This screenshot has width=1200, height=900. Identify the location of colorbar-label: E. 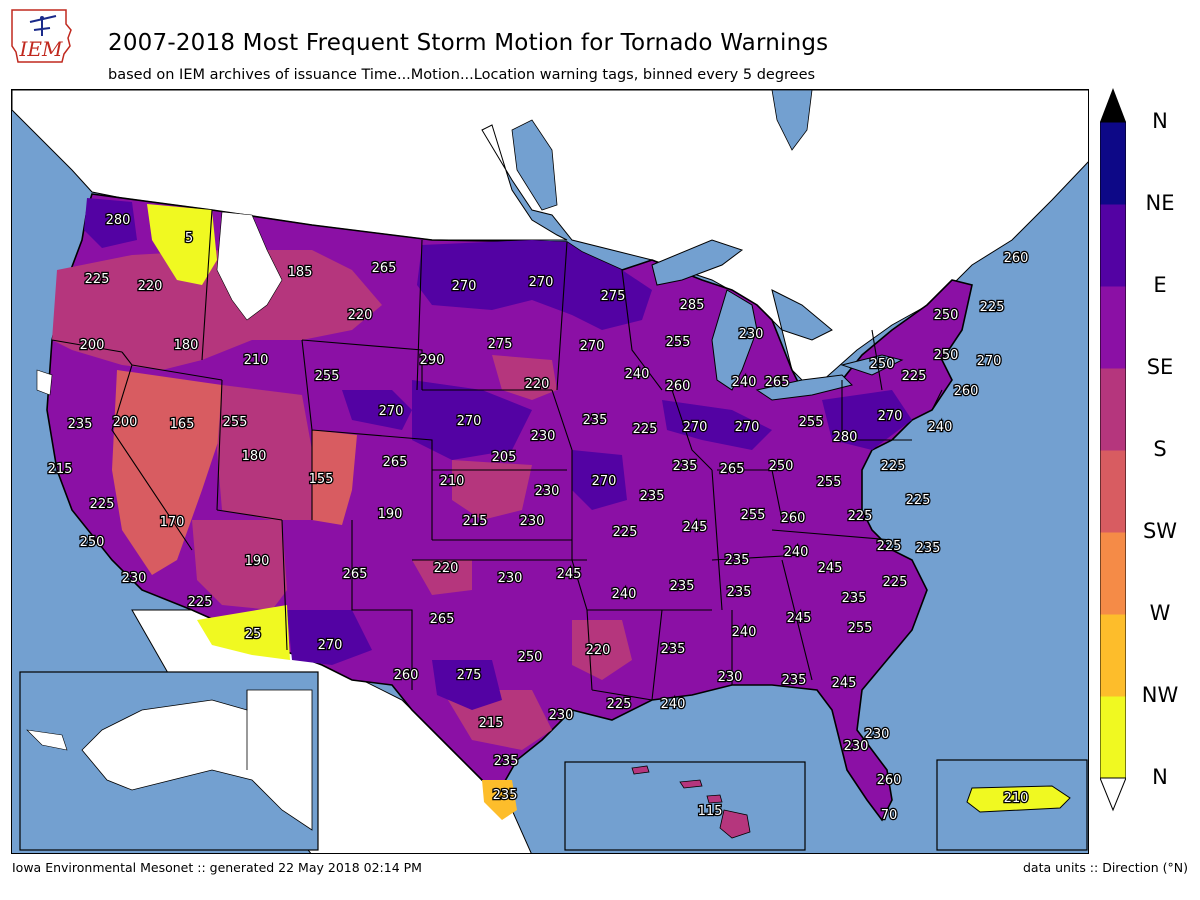
(1160, 285).